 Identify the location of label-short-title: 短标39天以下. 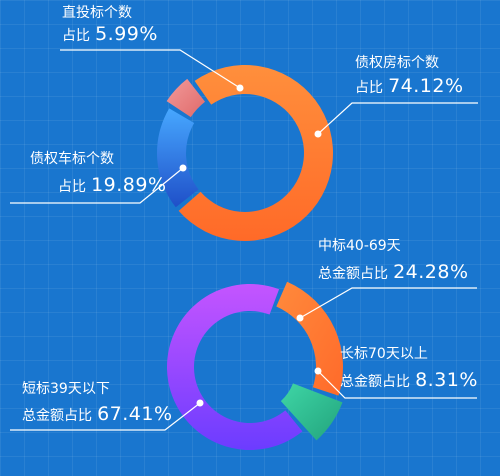
(66, 389).